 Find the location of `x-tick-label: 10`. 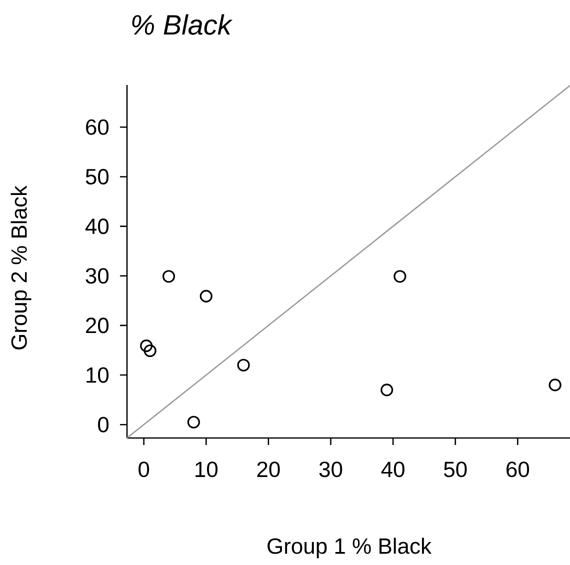

x-tick-label: 10 is located at coordinates (207, 470).